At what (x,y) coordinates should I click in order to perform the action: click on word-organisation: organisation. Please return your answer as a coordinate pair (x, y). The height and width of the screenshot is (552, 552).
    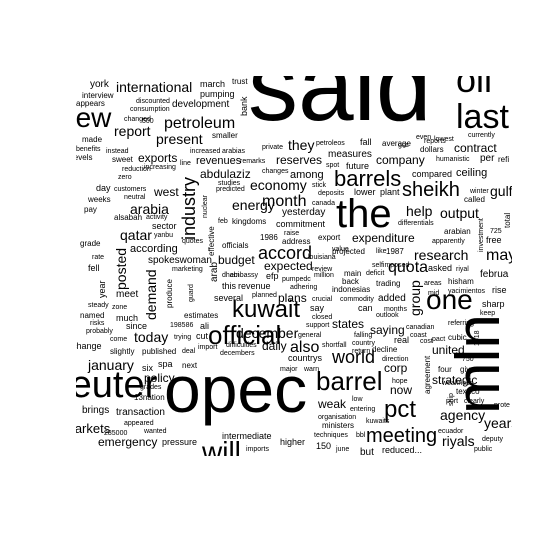
    Looking at the image, I should click on (337, 417).